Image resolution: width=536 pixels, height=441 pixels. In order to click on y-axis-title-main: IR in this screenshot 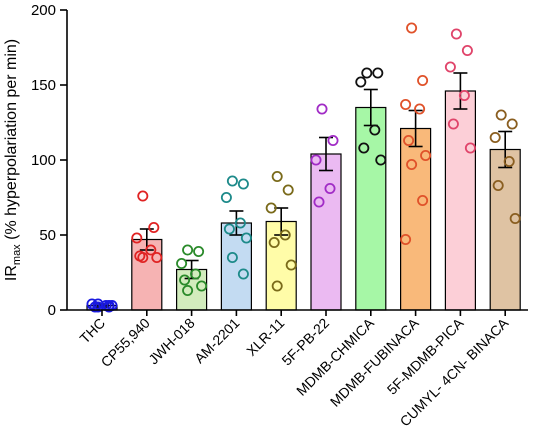, I will do `click(11, 273)`.